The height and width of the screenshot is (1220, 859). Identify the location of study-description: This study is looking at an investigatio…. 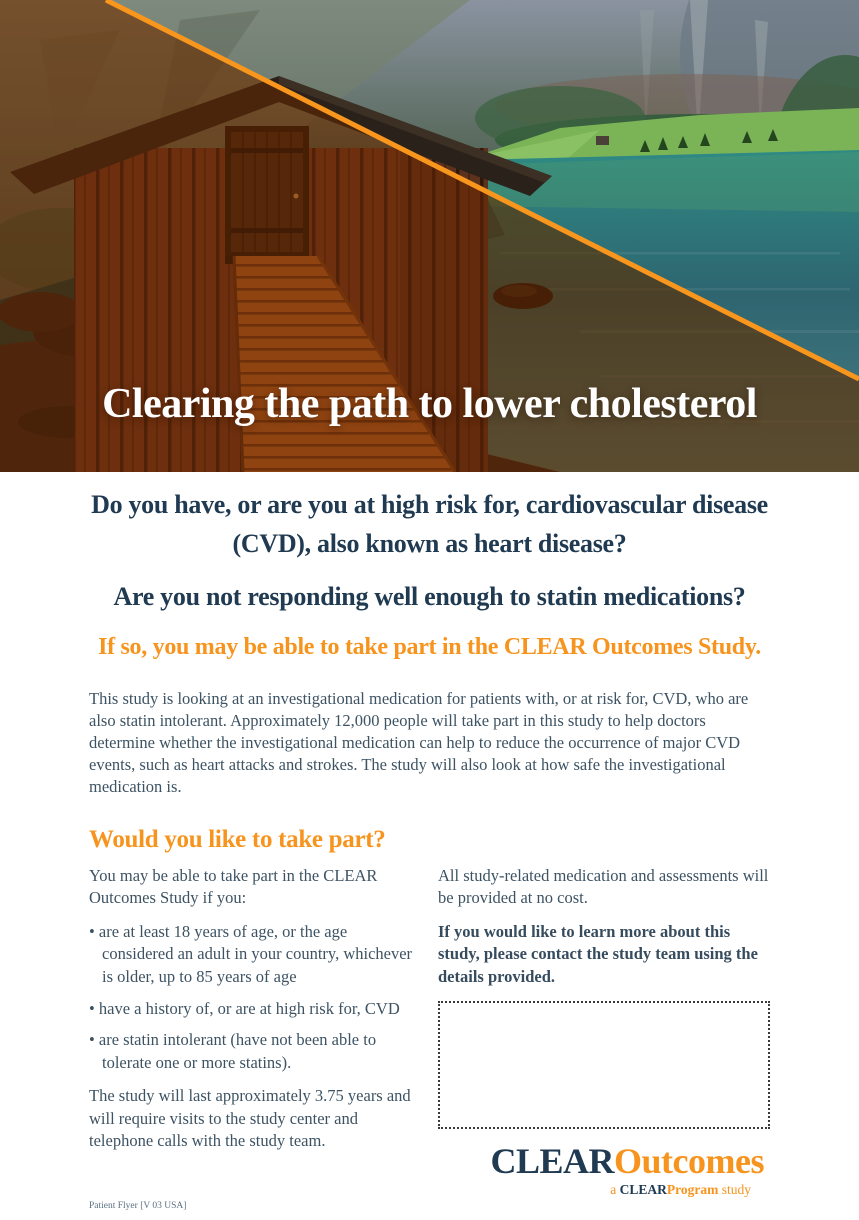
(419, 743).